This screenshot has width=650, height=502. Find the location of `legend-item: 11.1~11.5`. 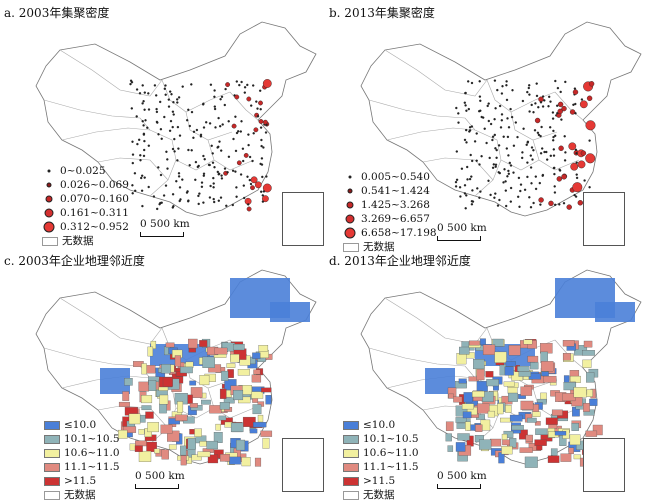

legend-item: 11.1~11.5 is located at coordinates (82, 467).